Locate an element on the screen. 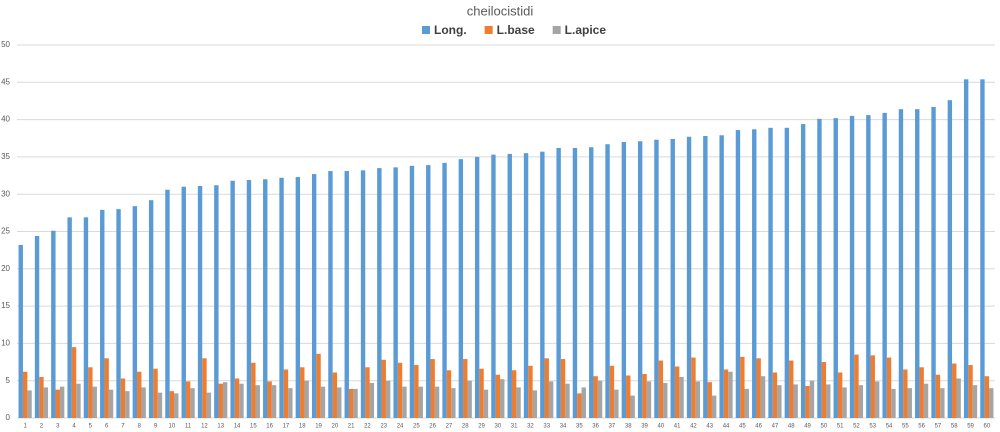 Image resolution: width=1000 pixels, height=432 pixels. x-tick-label: 50 is located at coordinates (824, 427).